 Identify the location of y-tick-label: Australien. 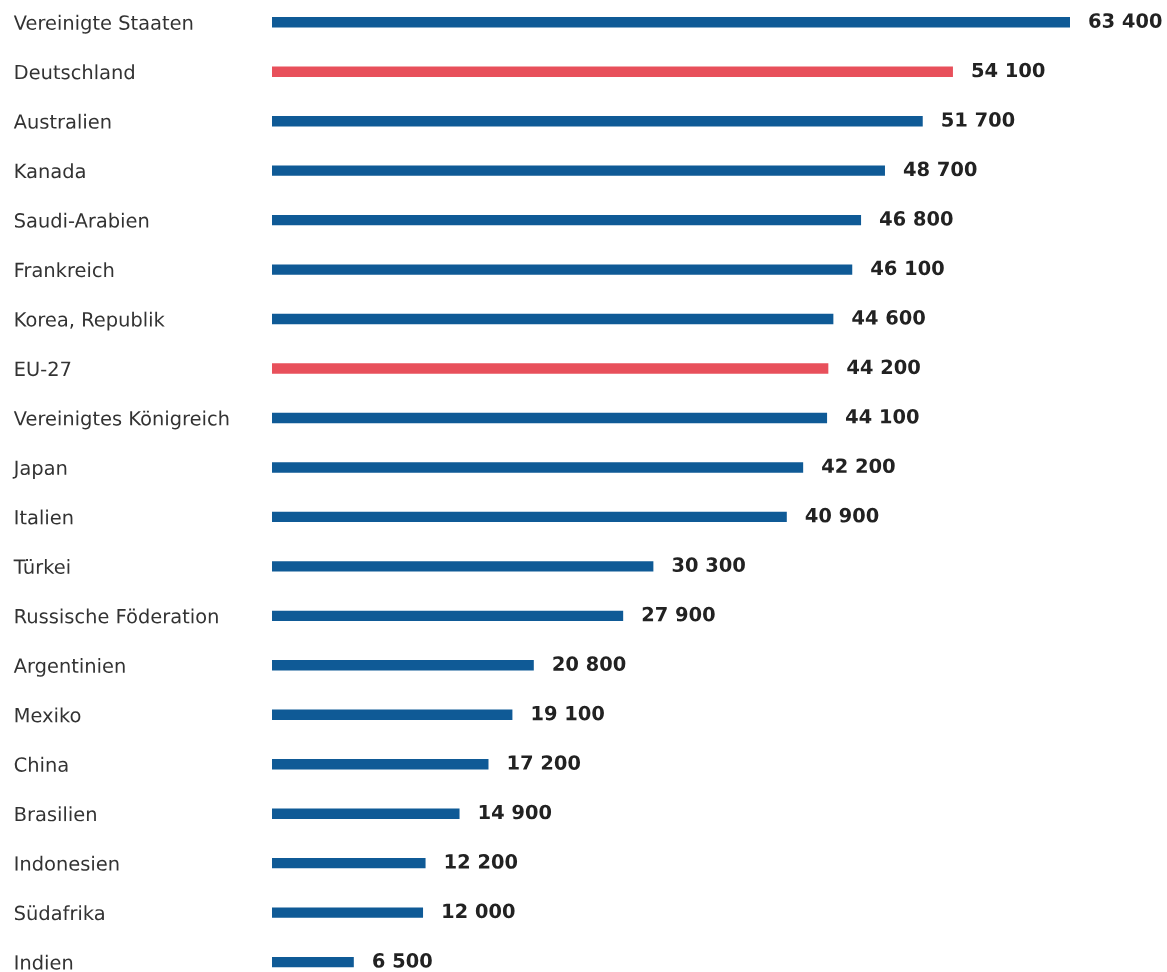
(62, 121).